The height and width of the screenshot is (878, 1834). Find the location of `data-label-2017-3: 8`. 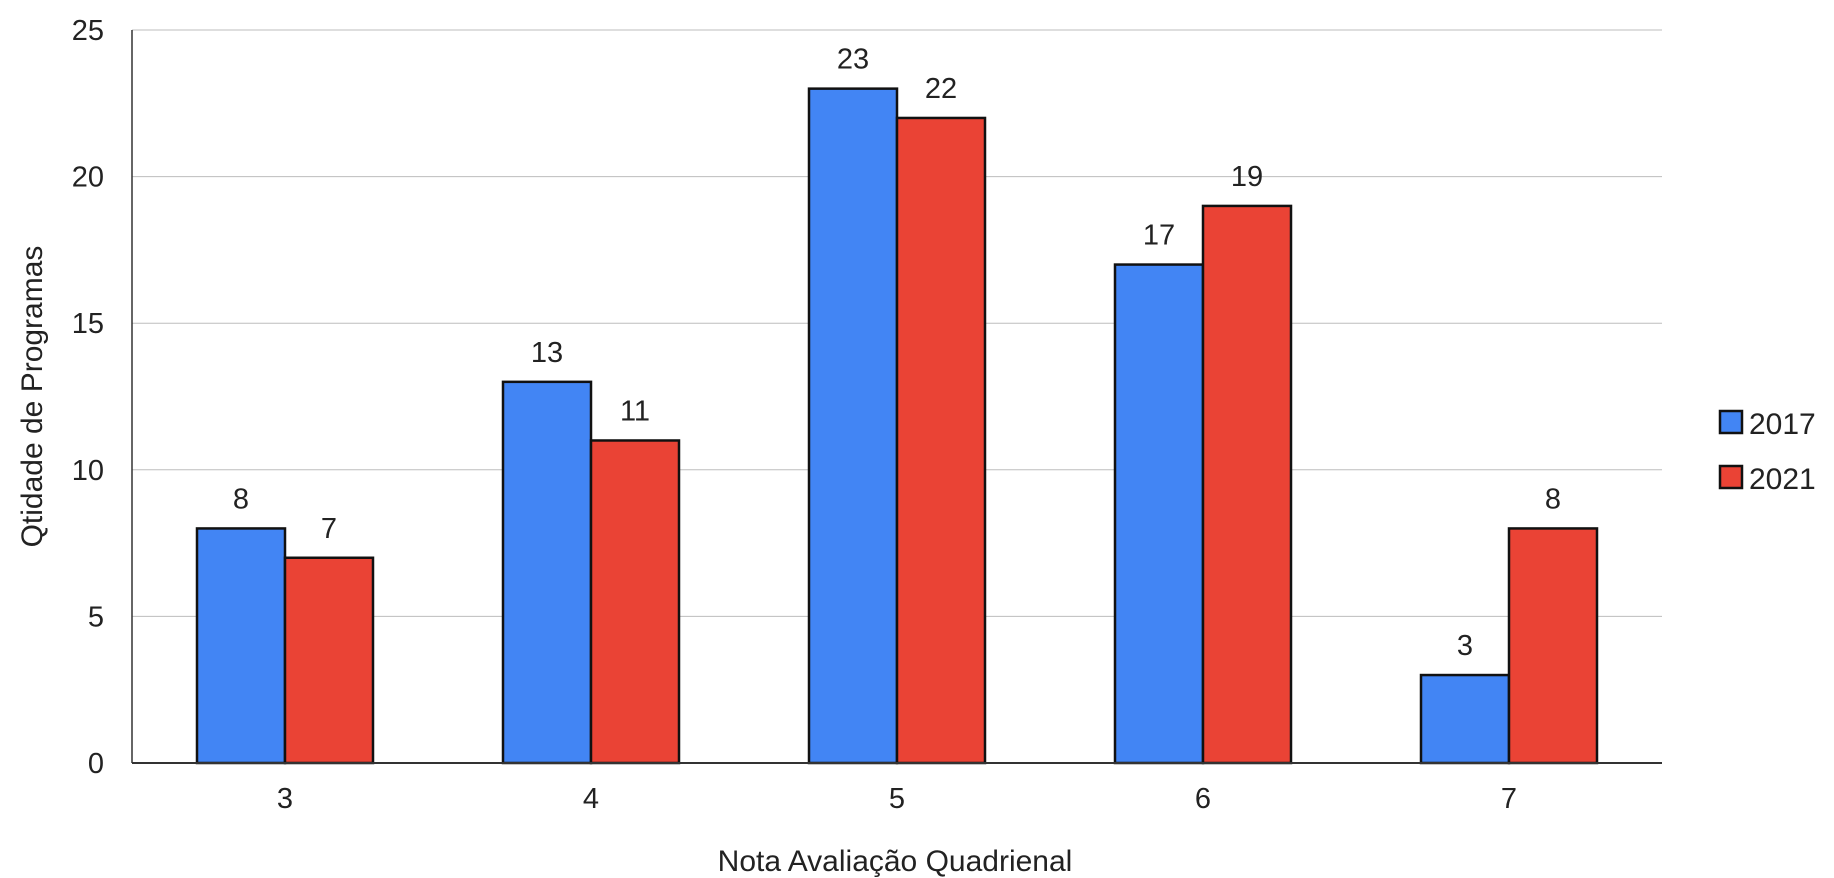

data-label-2017-3: 8 is located at coordinates (241, 499).